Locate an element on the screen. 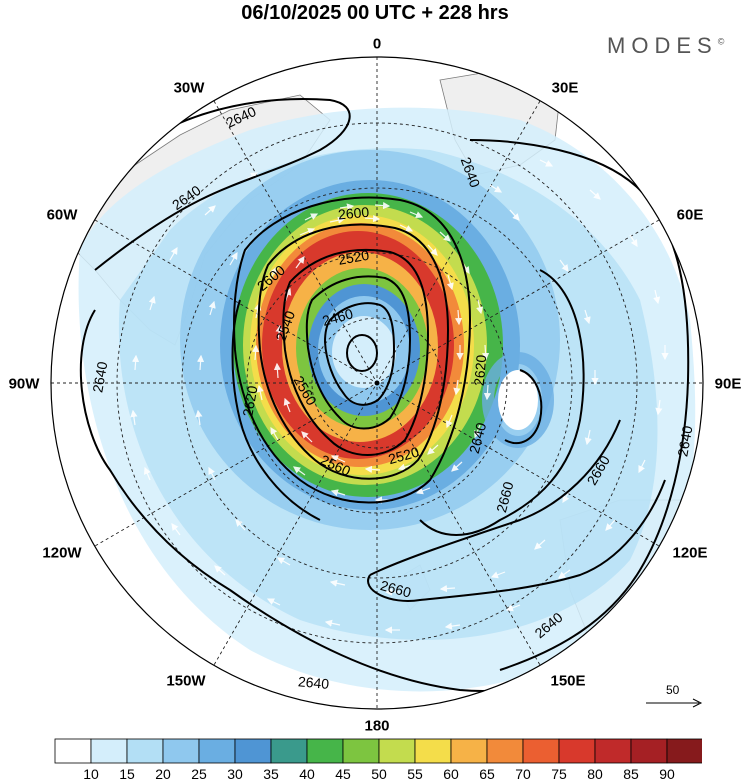  contour-label: 2460 is located at coordinates (337, 317).